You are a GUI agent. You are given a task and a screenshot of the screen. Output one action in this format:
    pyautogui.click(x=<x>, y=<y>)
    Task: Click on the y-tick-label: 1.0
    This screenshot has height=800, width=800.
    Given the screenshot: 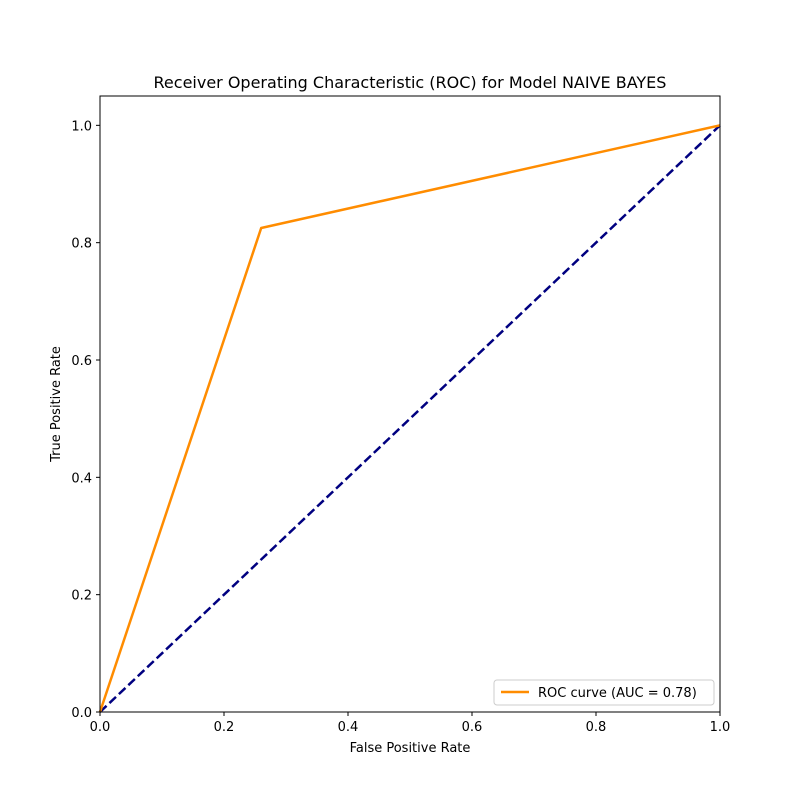 What is the action you would take?
    pyautogui.click(x=81, y=126)
    